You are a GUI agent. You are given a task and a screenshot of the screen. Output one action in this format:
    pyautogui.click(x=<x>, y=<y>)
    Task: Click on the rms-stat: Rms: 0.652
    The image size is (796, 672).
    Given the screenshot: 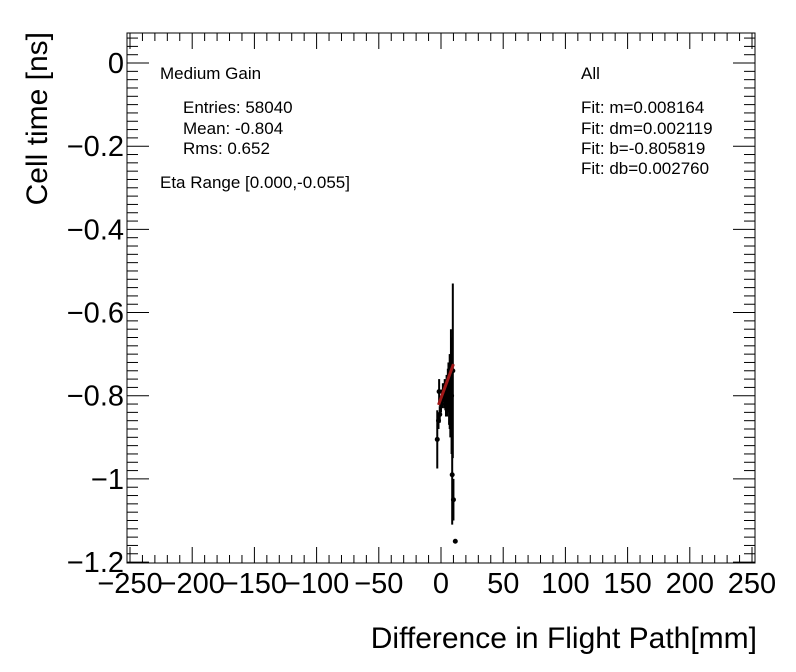 What is the action you would take?
    pyautogui.click(x=226, y=148)
    